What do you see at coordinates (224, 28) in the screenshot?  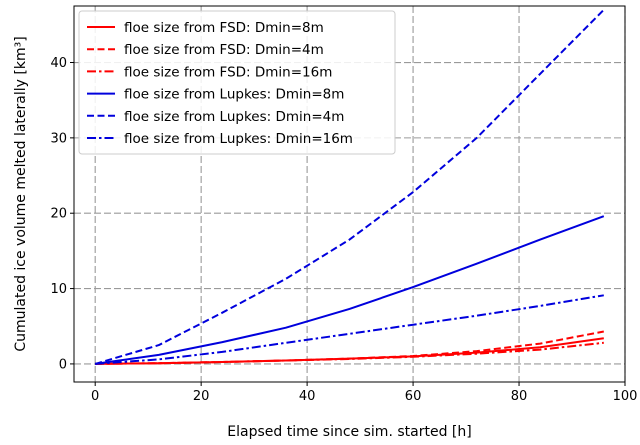 I see `legend-label: floe size from FSD: Dmin=8m` at bounding box center [224, 28].